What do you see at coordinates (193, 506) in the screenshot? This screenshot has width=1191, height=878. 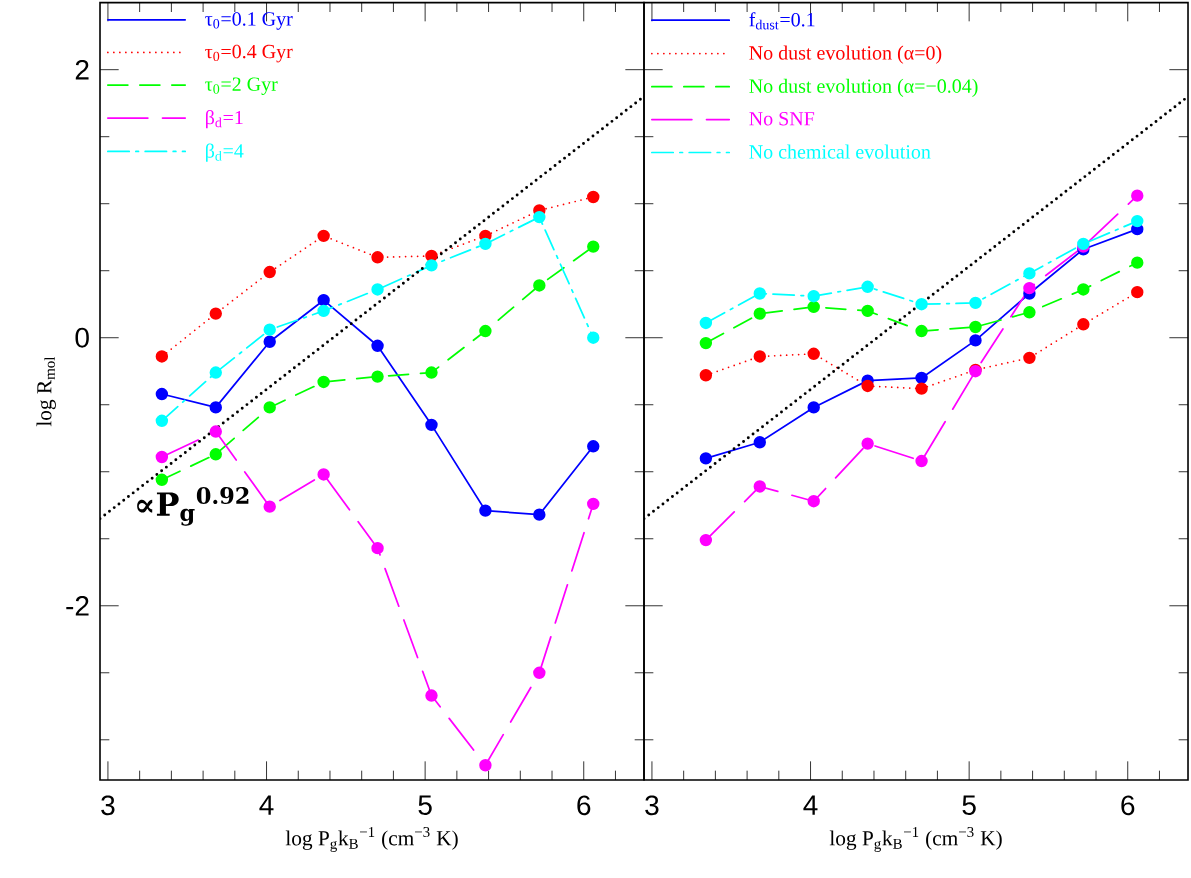 I see `annotation: ∝P$_{g}$0.92` at bounding box center [193, 506].